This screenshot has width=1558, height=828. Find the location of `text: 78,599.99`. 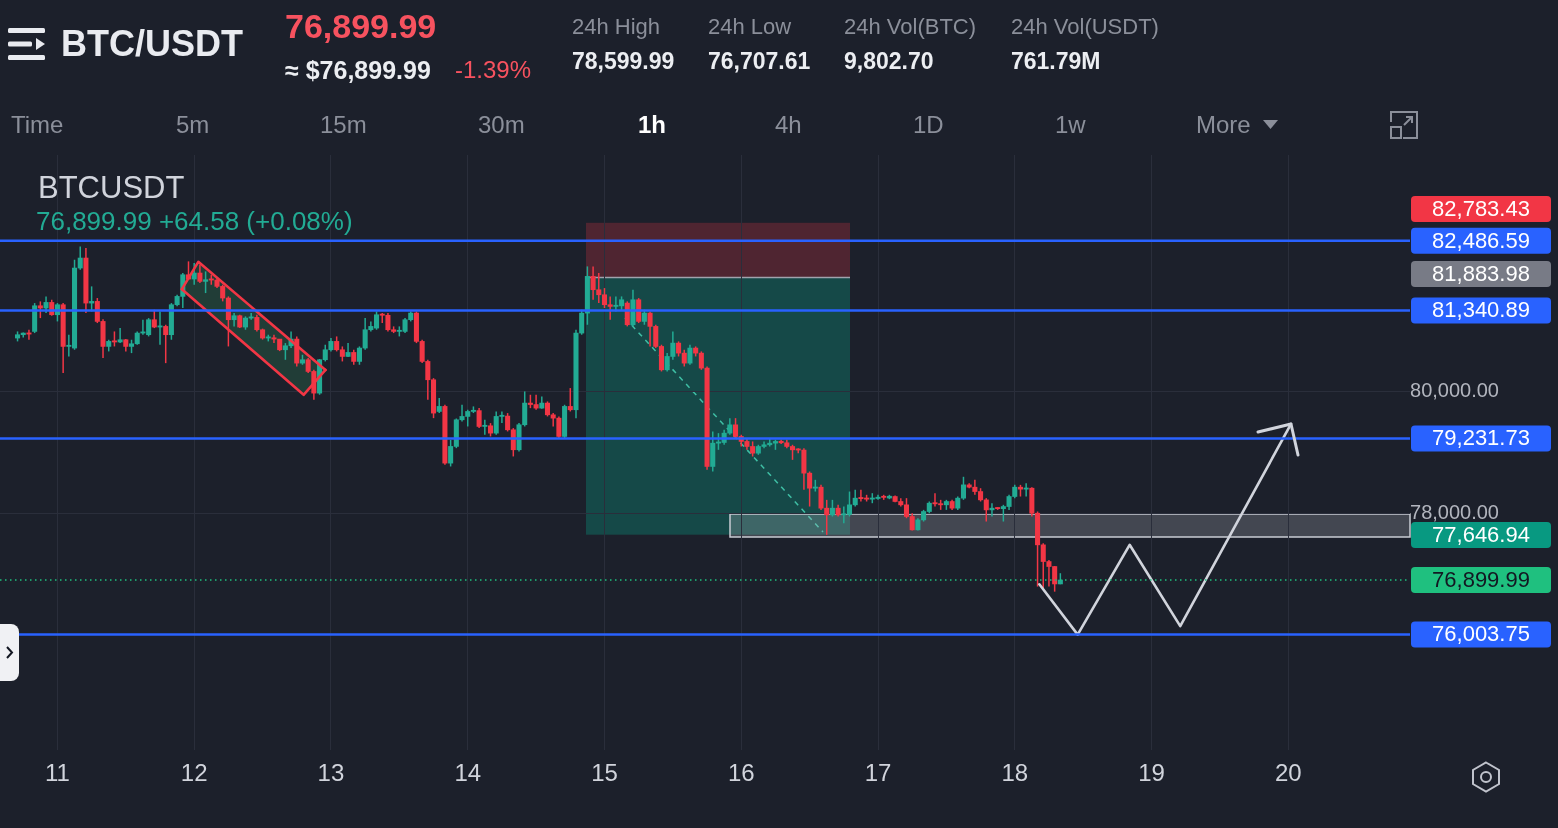

text: 78,599.99 is located at coordinates (623, 60).